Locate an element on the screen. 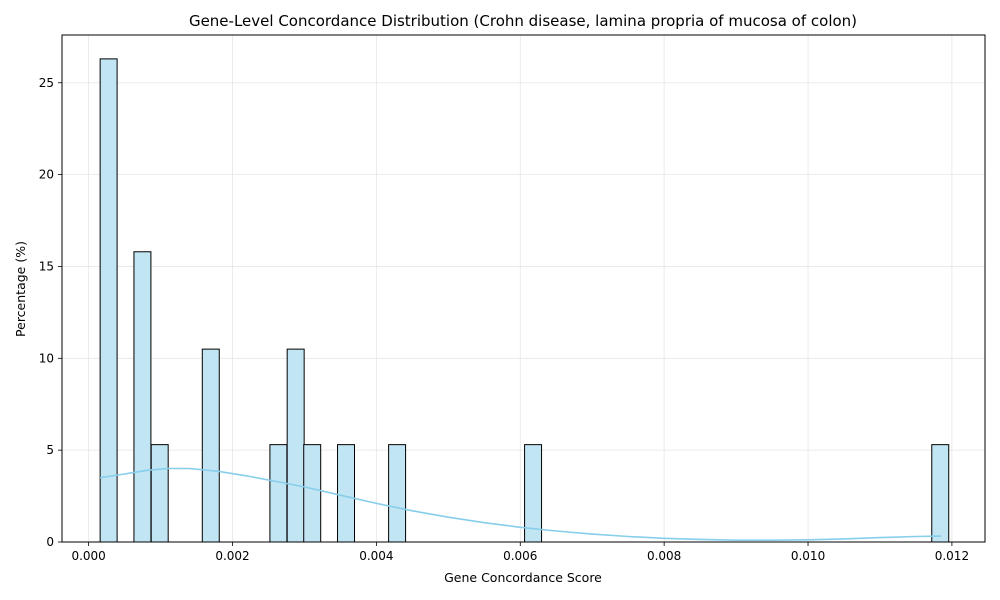  y-tick-label: 5 is located at coordinates (50, 450).